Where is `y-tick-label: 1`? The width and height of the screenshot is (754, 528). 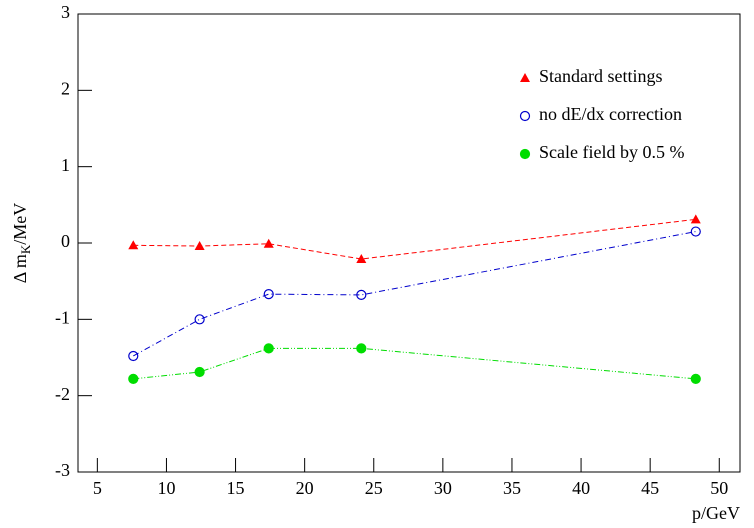
y-tick-label: 1 is located at coordinates (65, 165).